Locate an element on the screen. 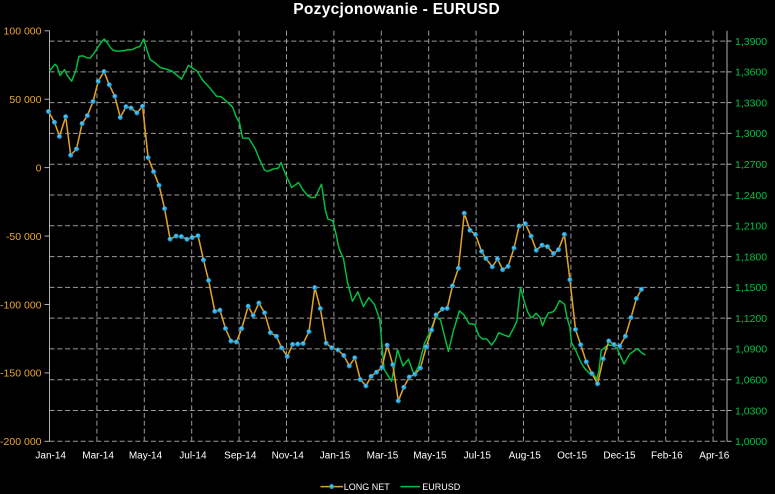 Image resolution: width=775 pixels, height=494 pixels. svg-text: Dec-15 is located at coordinates (619, 455).